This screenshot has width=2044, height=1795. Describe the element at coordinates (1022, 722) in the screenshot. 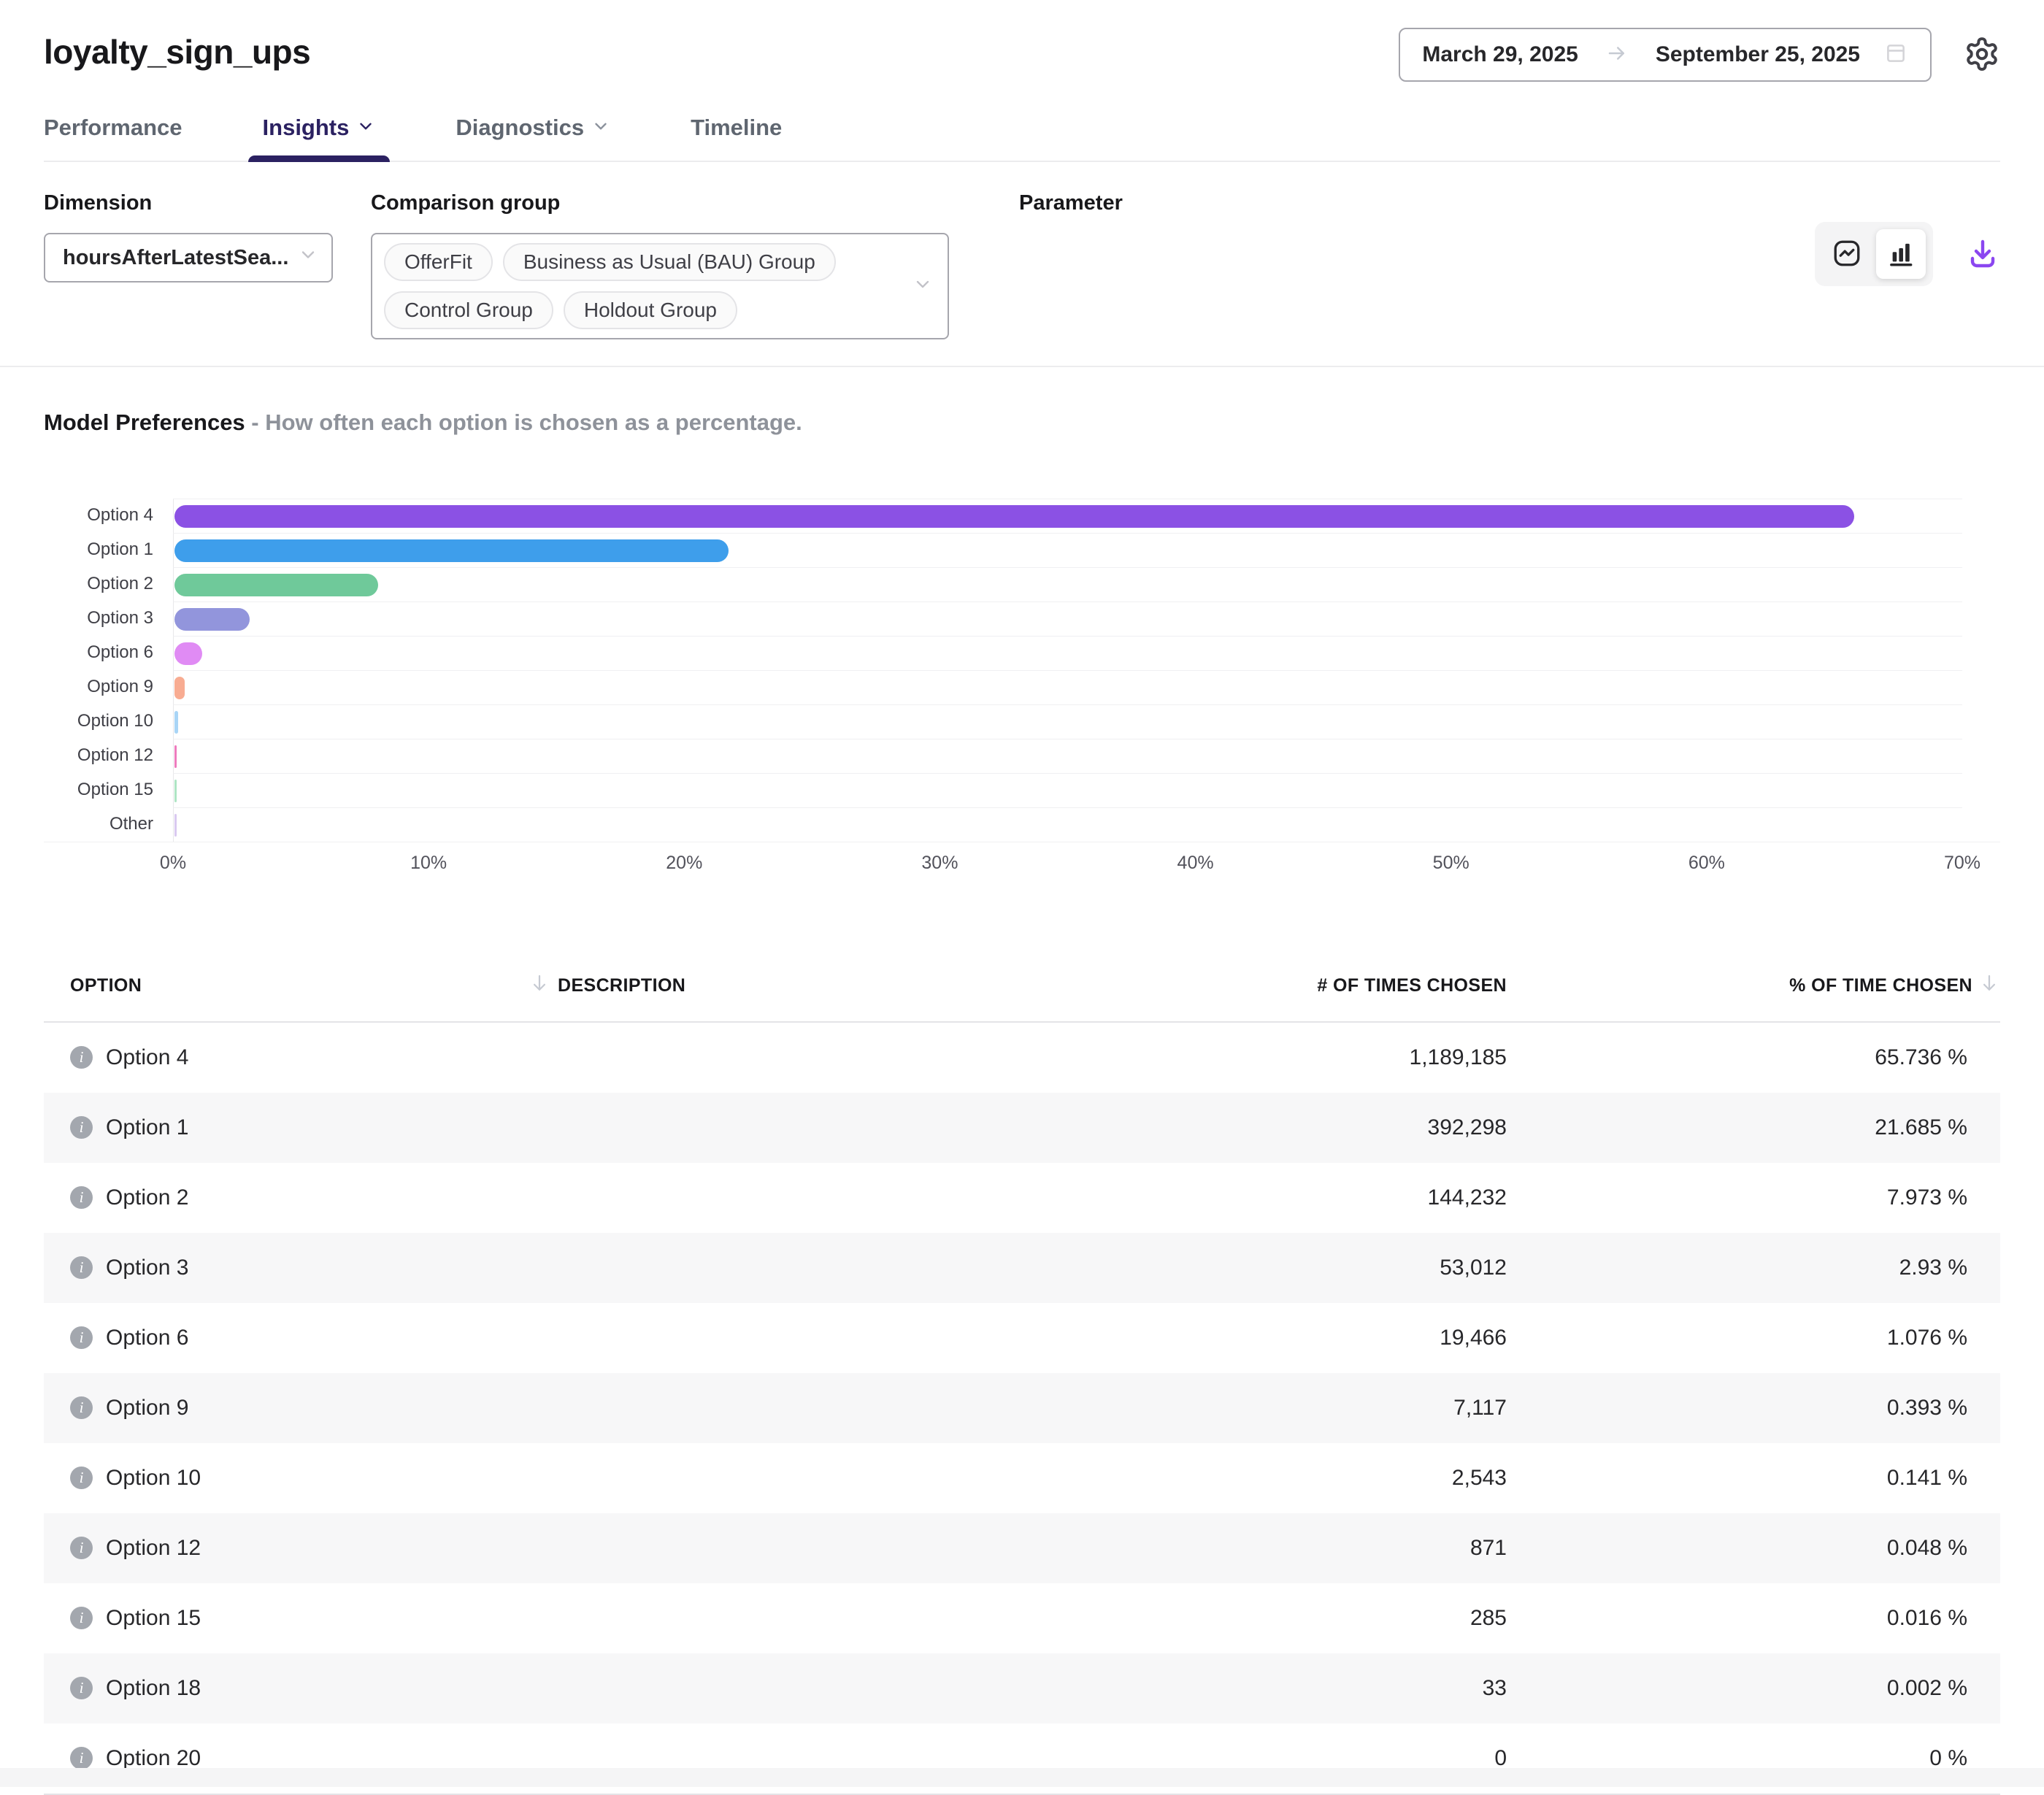

I see `chart-row: Option 10` at that location.